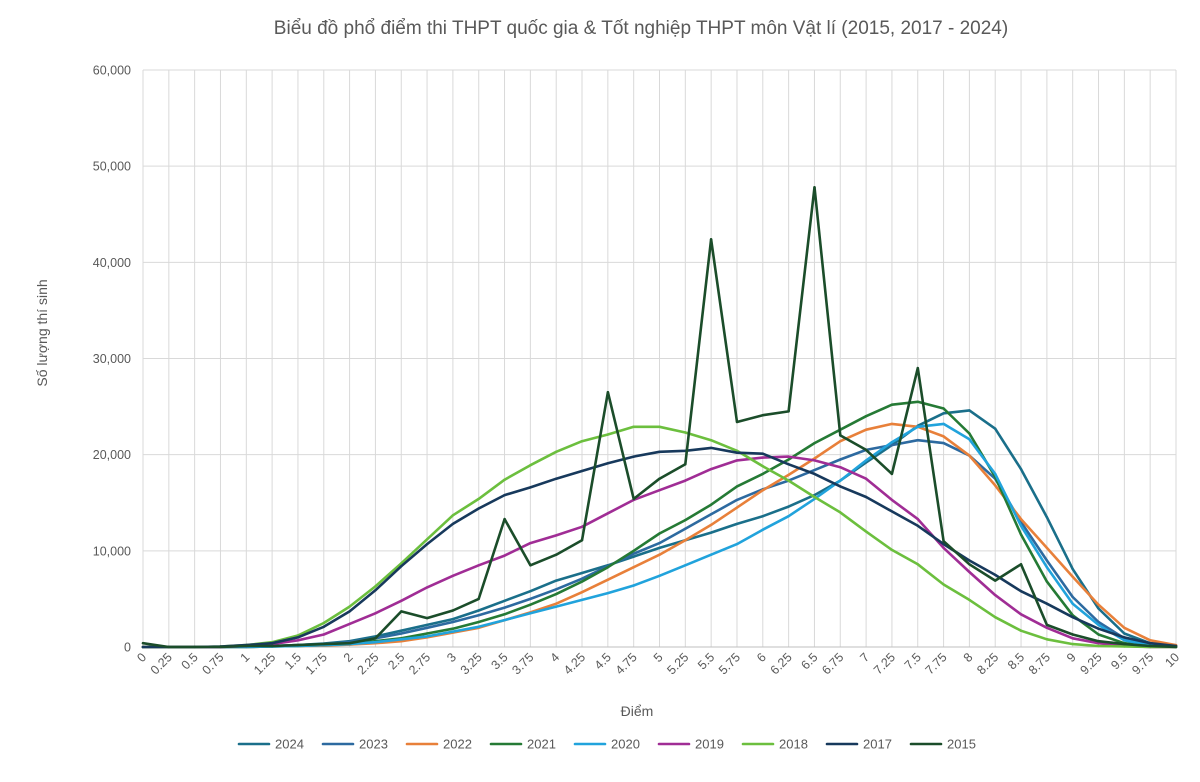 Image resolution: width=1200 pixels, height=782 pixels. Describe the element at coordinates (877, 744) in the screenshot. I see `legend-label: 2017` at that location.